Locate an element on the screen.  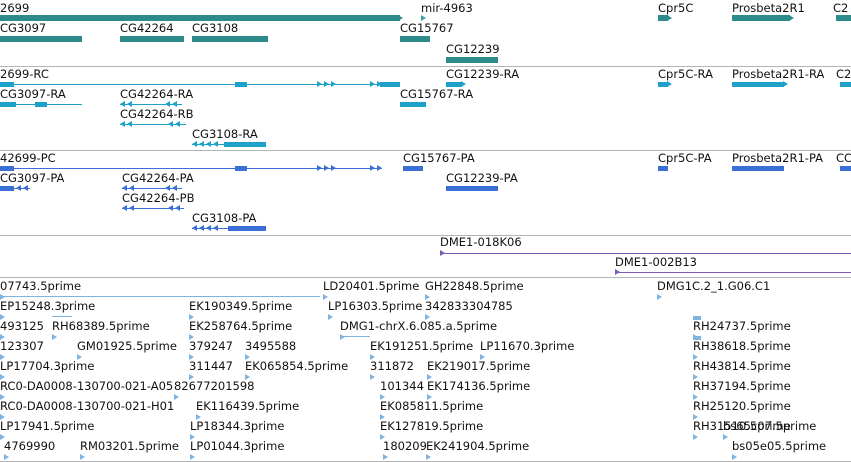
est-label: 493125 is located at coordinates (22, 326).